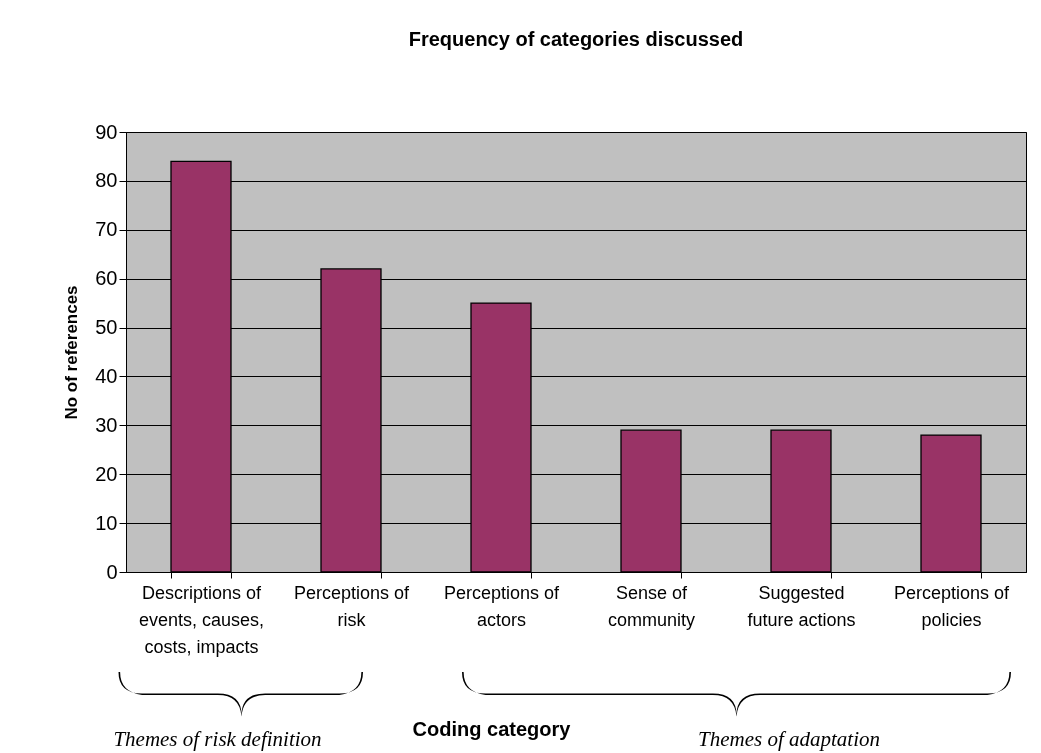 The height and width of the screenshot is (753, 1041). Describe the element at coordinates (952, 606) in the screenshot. I see `x-tick-label: Perceptions of policies` at that location.